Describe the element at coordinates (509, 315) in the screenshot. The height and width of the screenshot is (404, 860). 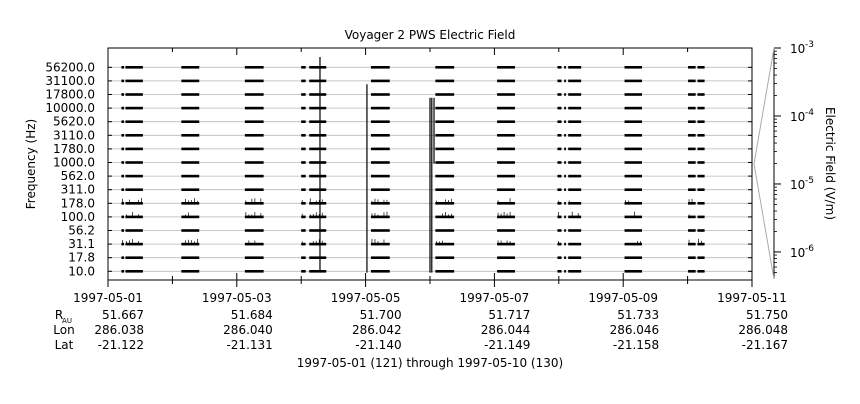
I see `ephemeris-value: 51.717` at that location.